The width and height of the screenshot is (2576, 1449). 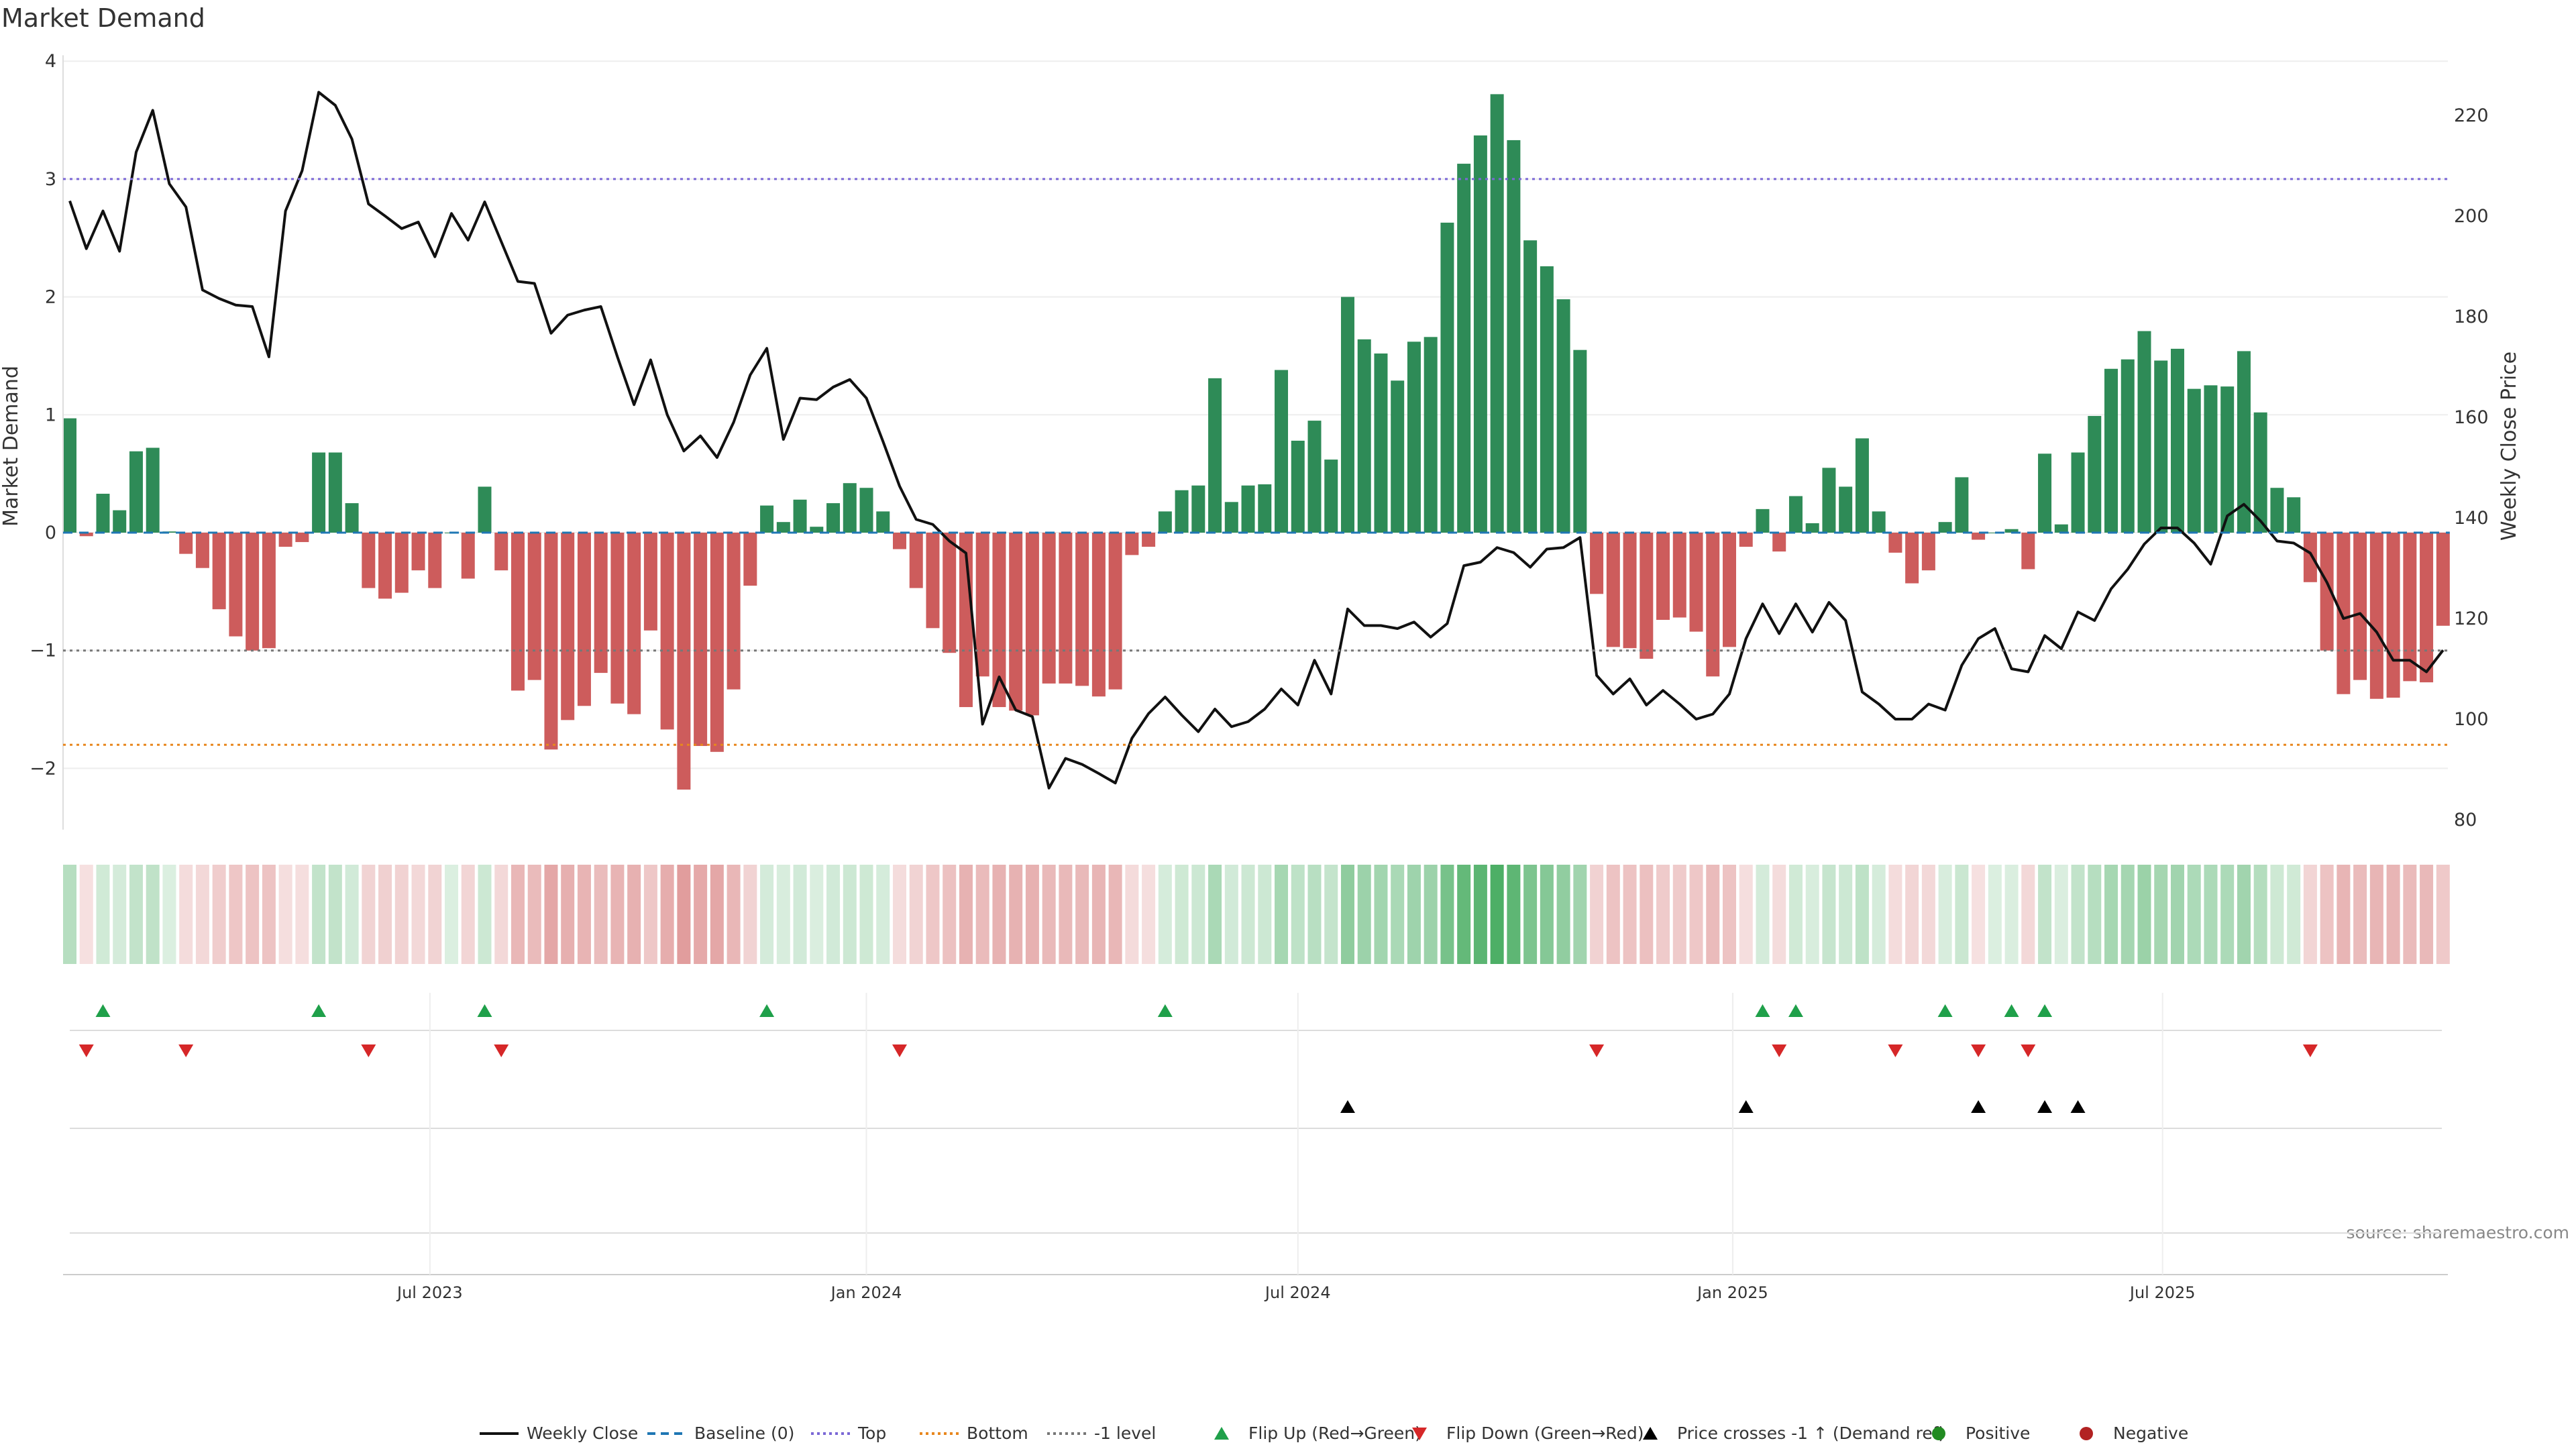 What do you see at coordinates (2465, 820) in the screenshot?
I see `y2-tick-label: 80` at bounding box center [2465, 820].